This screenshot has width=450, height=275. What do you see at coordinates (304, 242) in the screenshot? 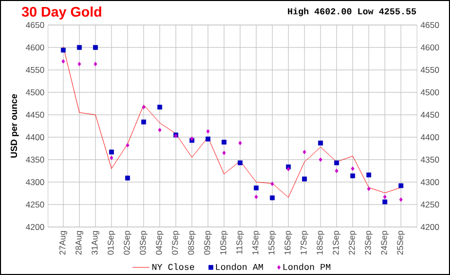
I see `x-tick-label: 17Sep` at bounding box center [304, 242].